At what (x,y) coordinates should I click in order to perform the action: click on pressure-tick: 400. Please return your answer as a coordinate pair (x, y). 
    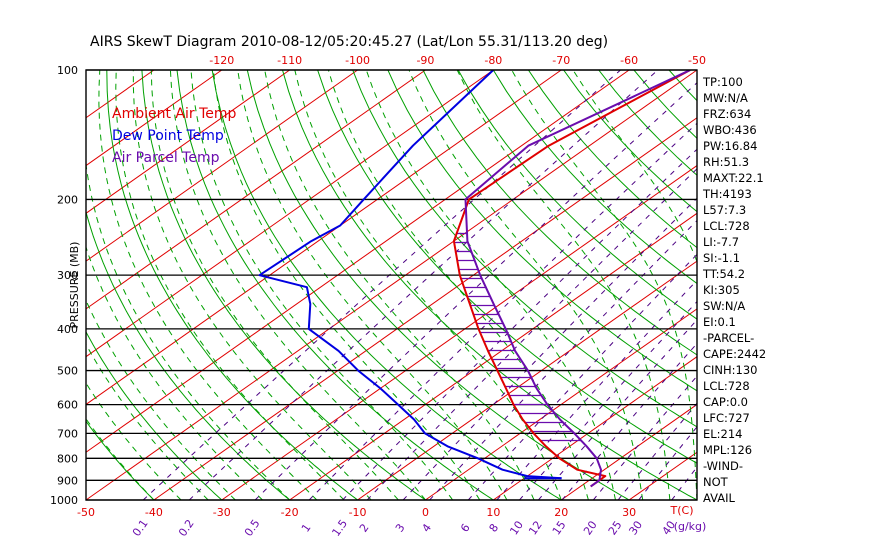
    Looking at the image, I should click on (67, 329).